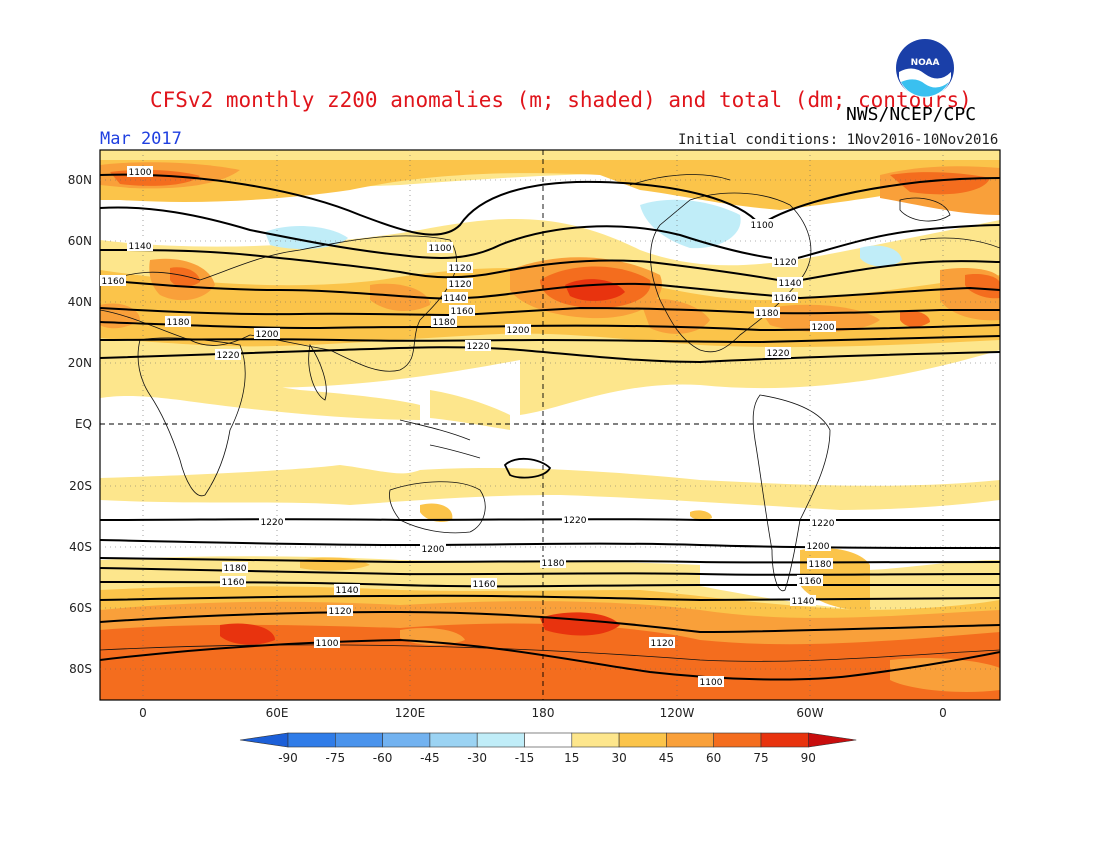 The width and height of the screenshot is (1100, 850). What do you see at coordinates (410, 713) in the screenshot?
I see `lon-tick: 120E` at bounding box center [410, 713].